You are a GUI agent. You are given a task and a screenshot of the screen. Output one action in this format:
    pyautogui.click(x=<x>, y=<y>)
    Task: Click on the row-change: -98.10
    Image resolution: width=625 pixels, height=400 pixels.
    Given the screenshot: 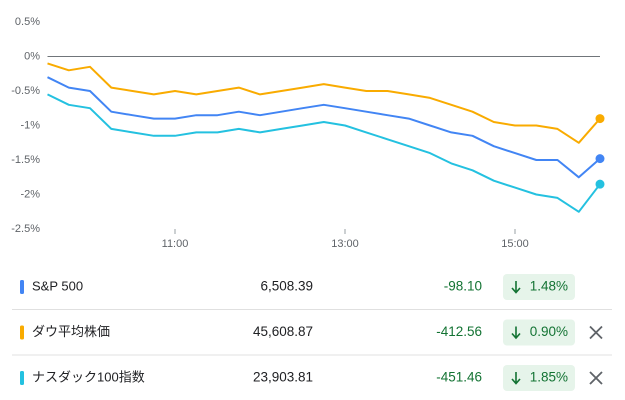 What is the action you would take?
    pyautogui.click(x=463, y=286)
    